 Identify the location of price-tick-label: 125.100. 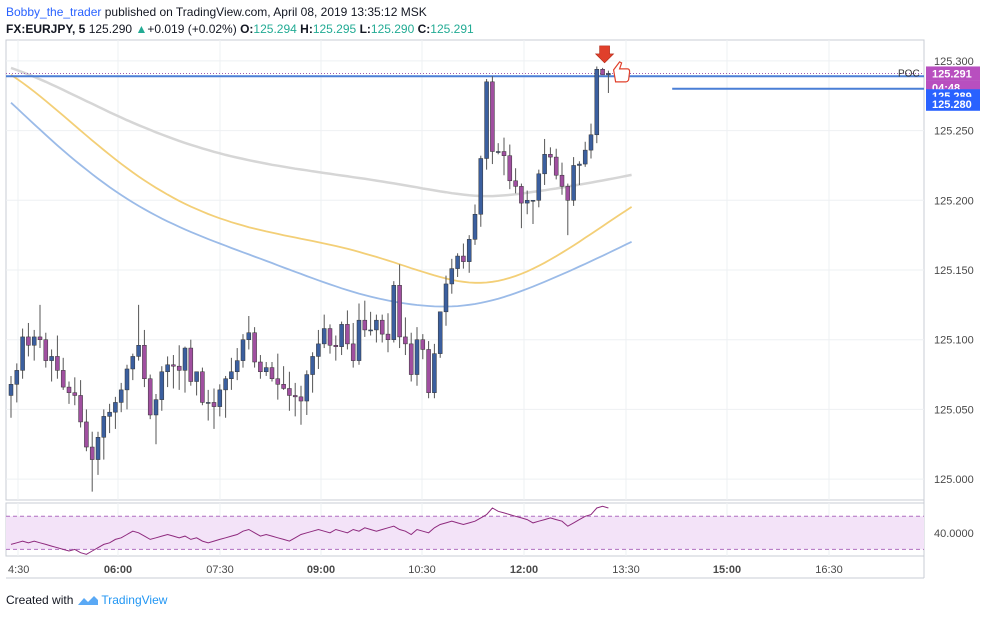
(954, 341).